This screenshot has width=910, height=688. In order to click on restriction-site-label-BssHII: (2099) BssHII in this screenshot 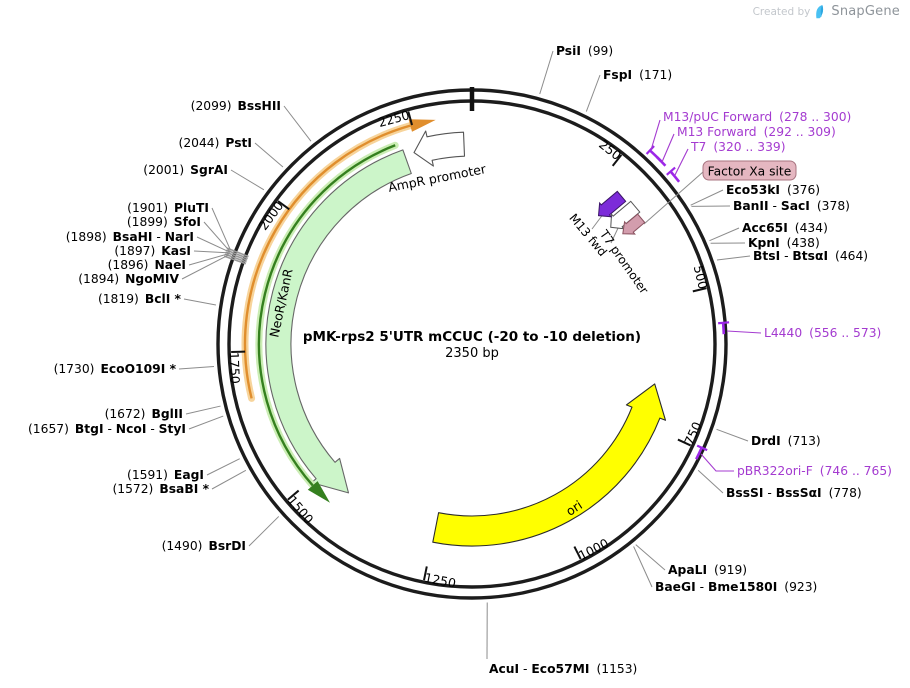, I will do `click(236, 106)`.